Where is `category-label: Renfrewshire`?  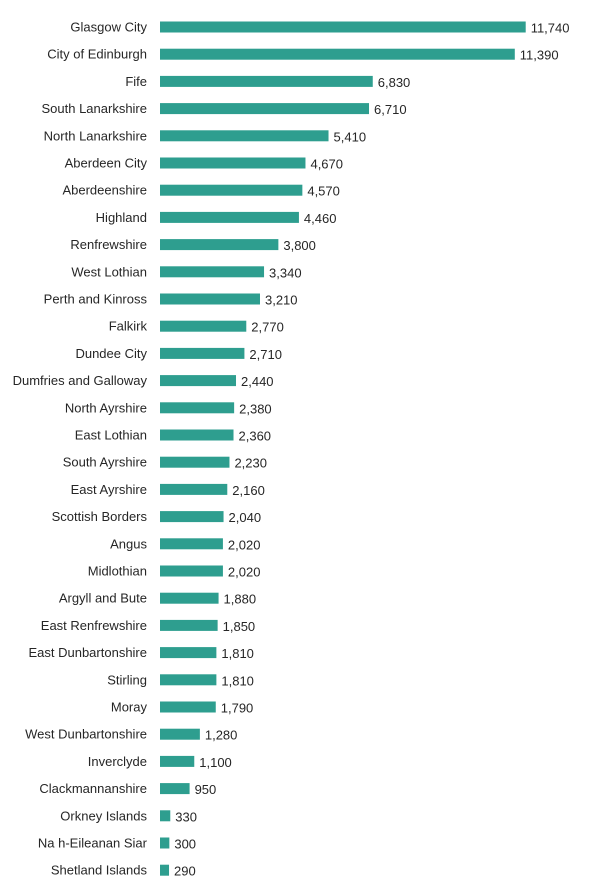 category-label: Renfrewshire is located at coordinates (108, 244).